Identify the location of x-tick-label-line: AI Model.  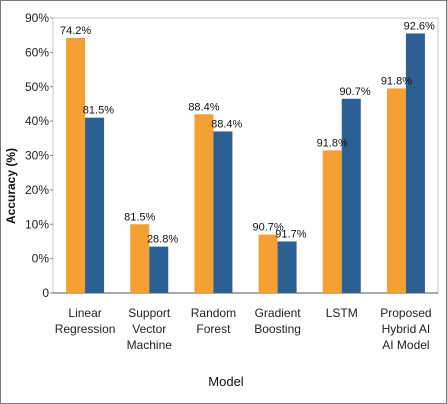
(405, 345).